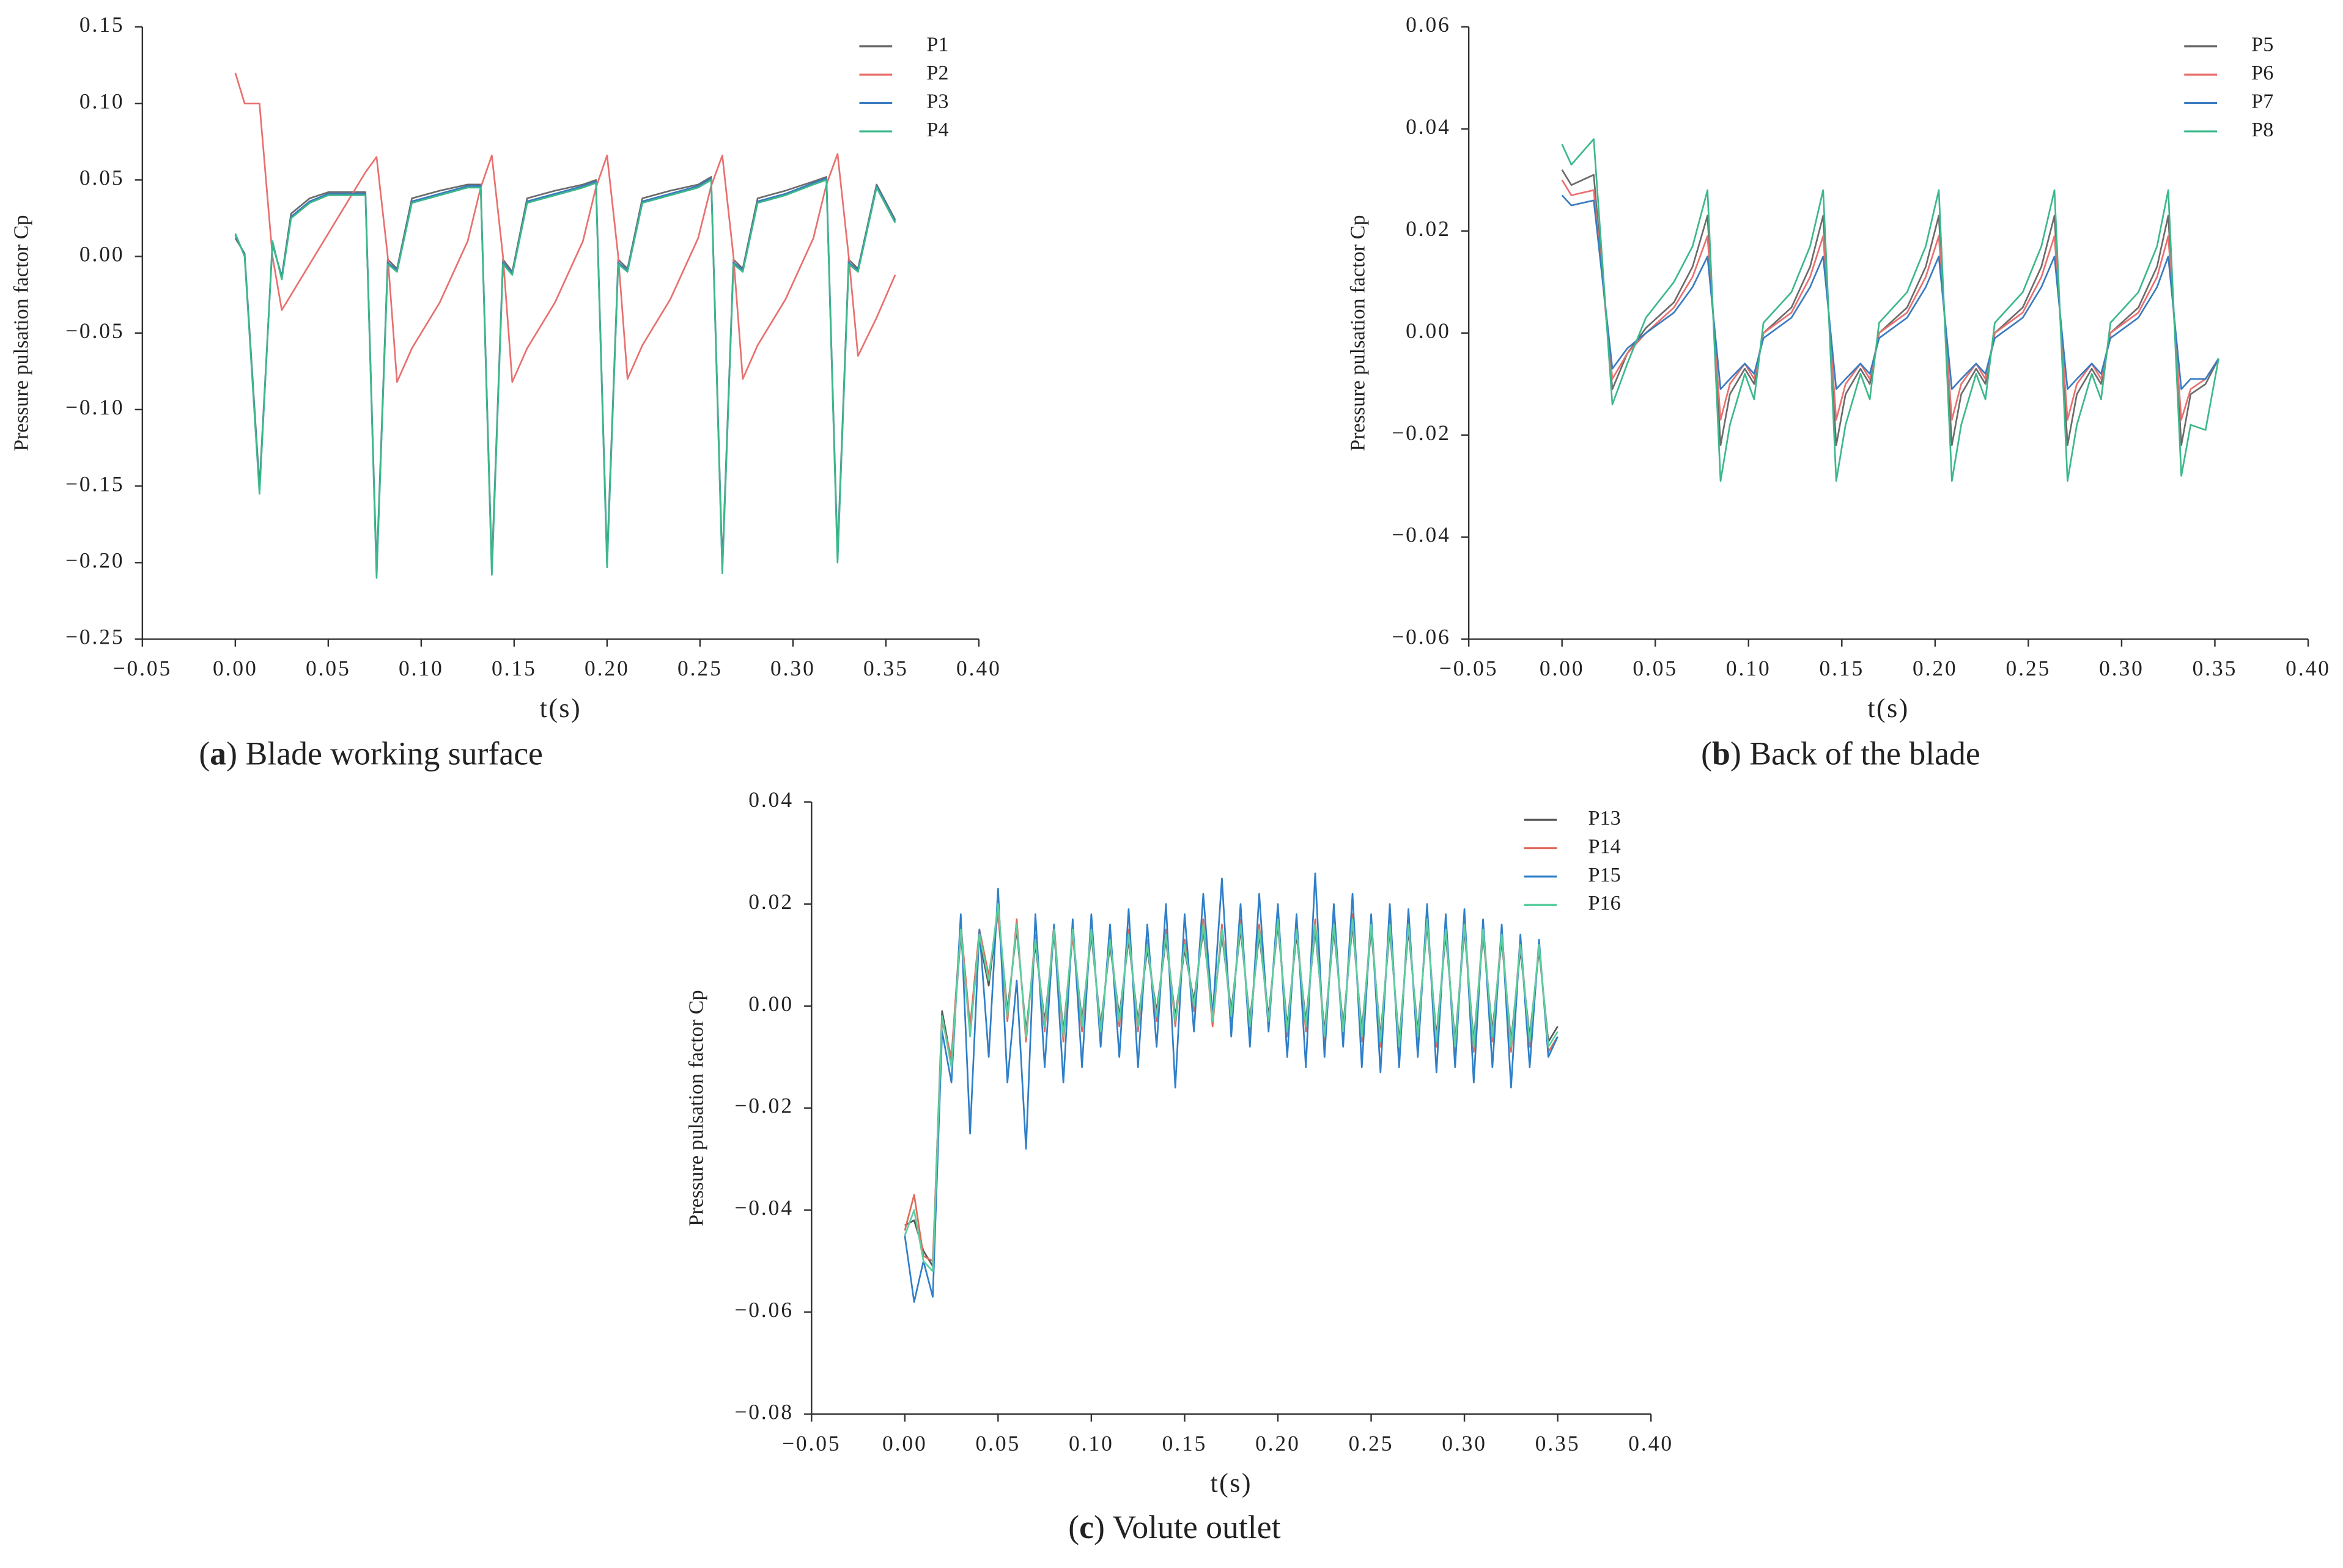  Describe the element at coordinates (2262, 101) in the screenshot. I see `legend-label: P7` at that location.